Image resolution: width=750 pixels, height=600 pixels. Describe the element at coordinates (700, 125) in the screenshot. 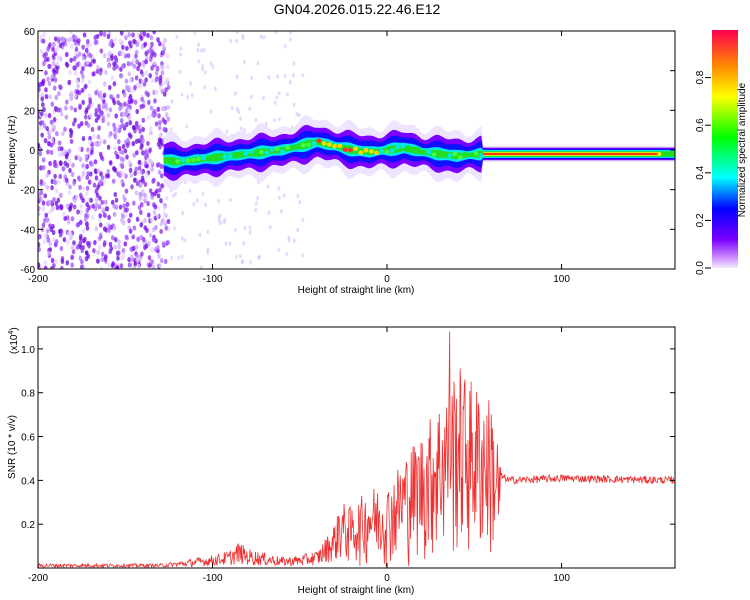

I see `colorbar-tick-label: 0.6` at that location.